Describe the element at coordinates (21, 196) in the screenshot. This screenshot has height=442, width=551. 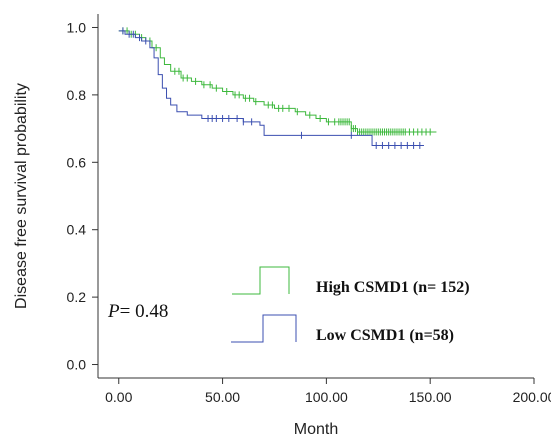
I see `y-axis-title: Disease free survival probability` at that location.